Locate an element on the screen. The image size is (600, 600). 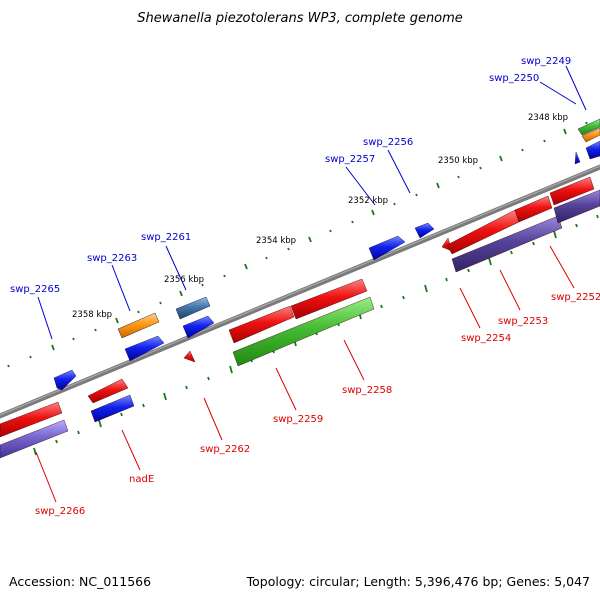
scale-label: 2354 kbp is located at coordinates (276, 241).